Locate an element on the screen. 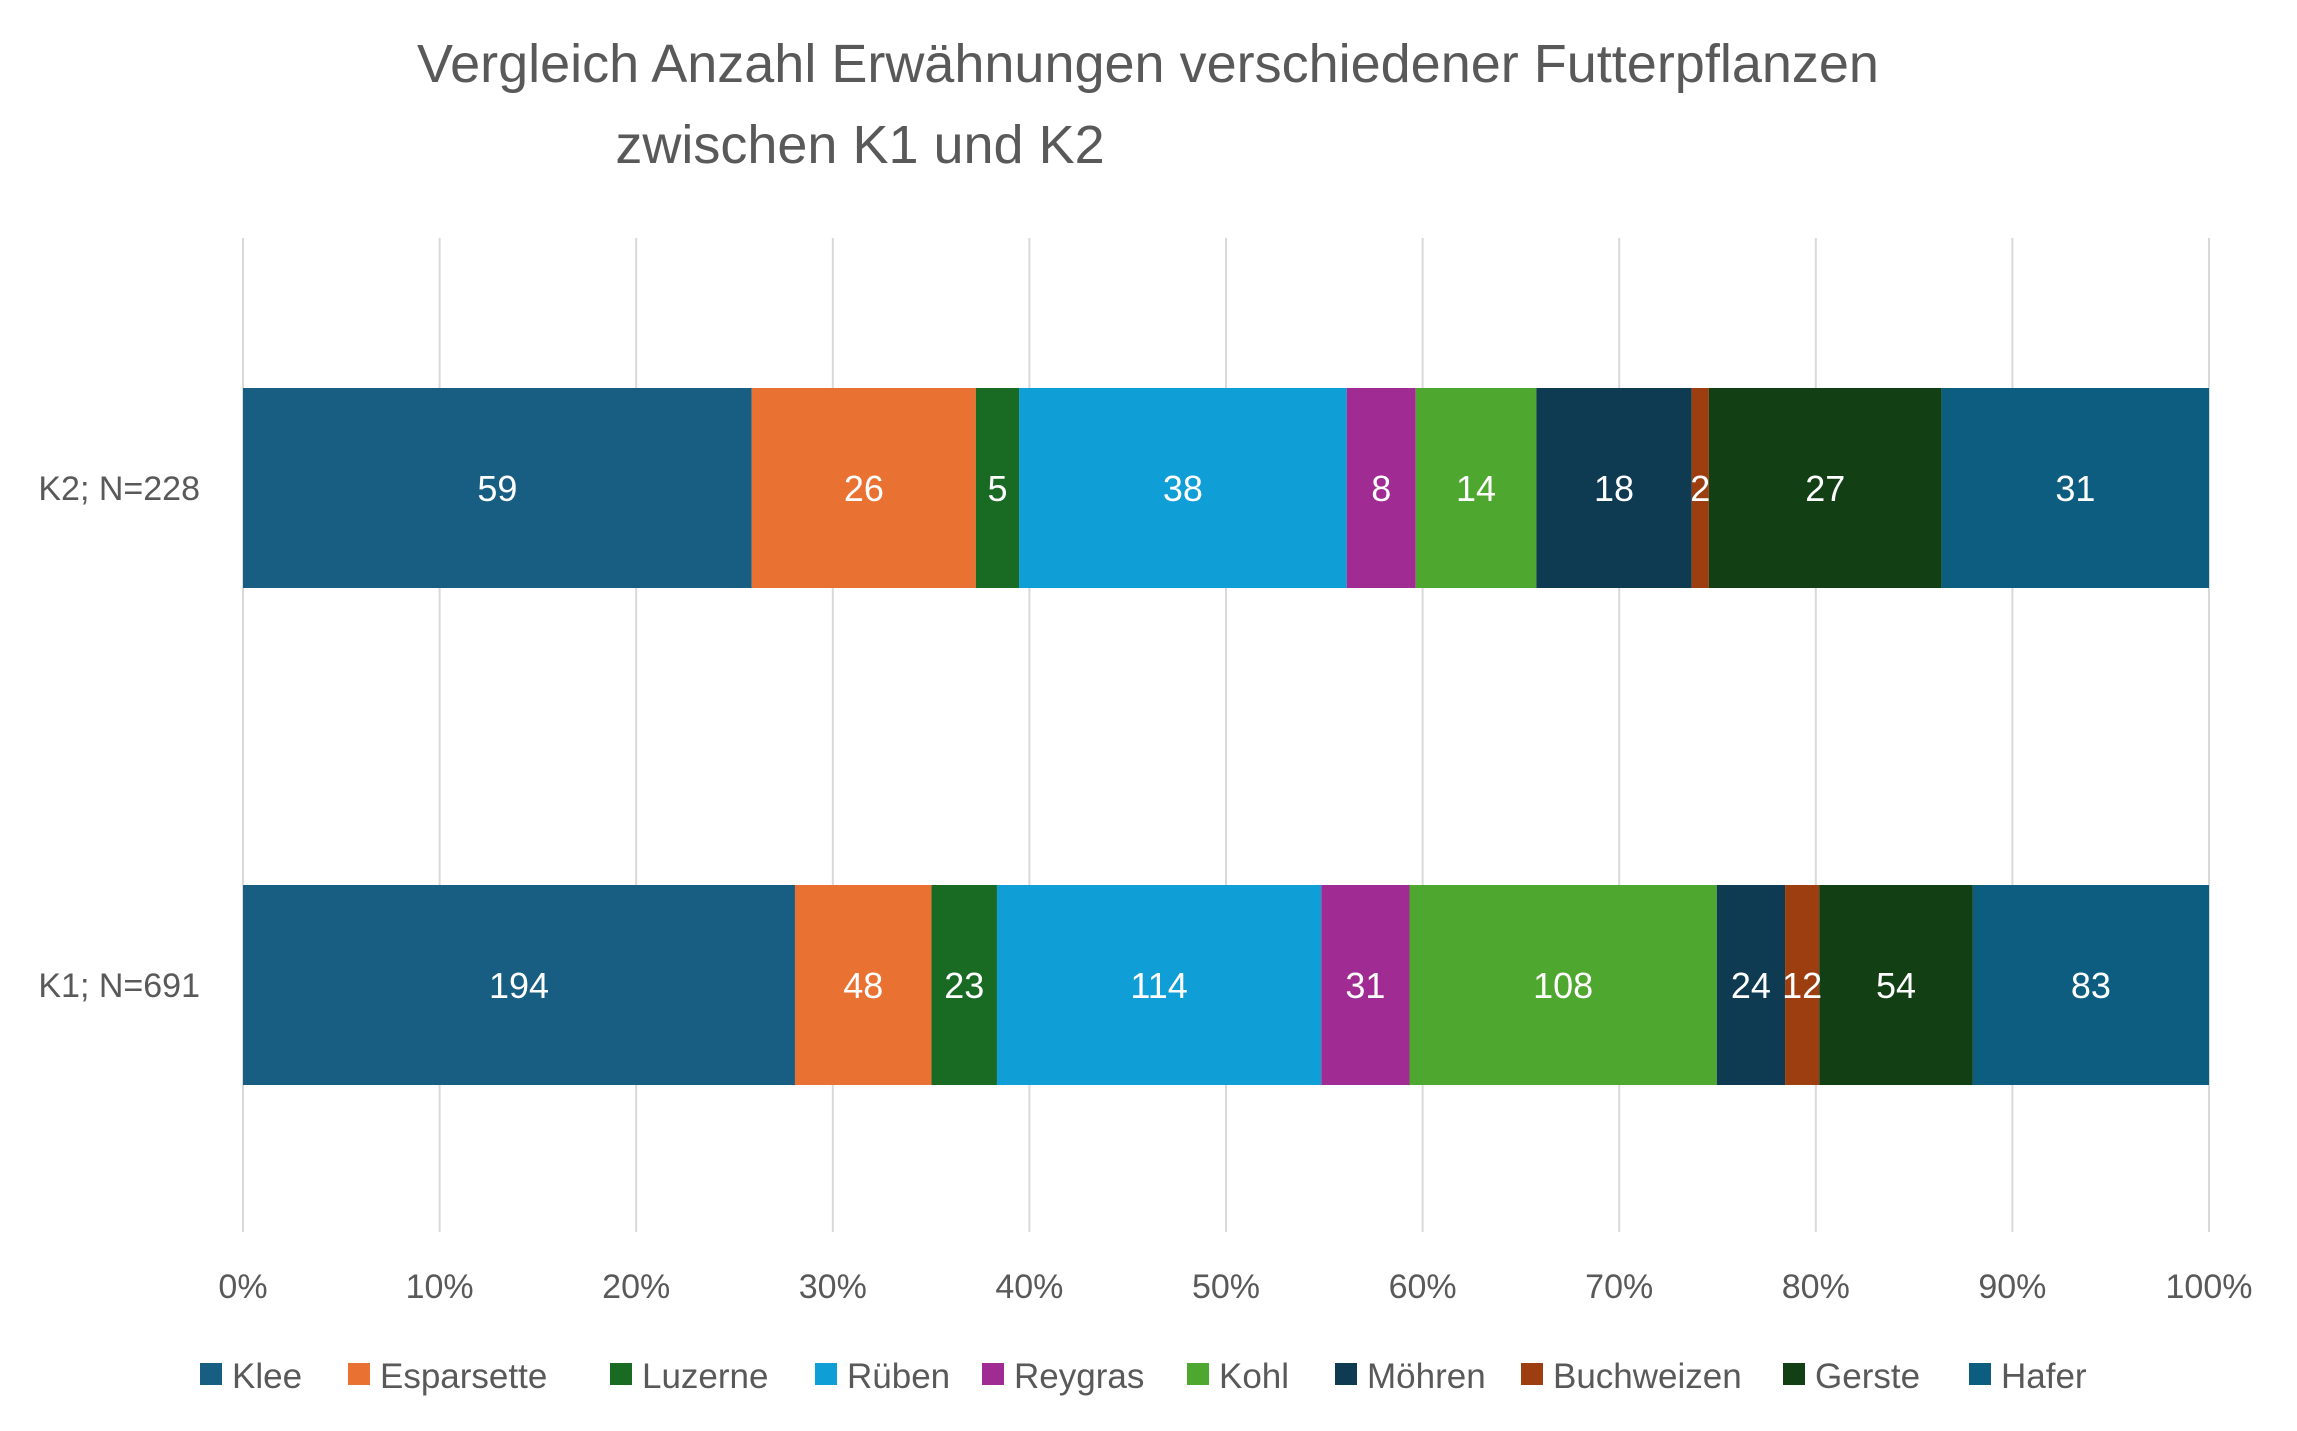 The image size is (2297, 1431). data-label: 23 is located at coordinates (964, 985).